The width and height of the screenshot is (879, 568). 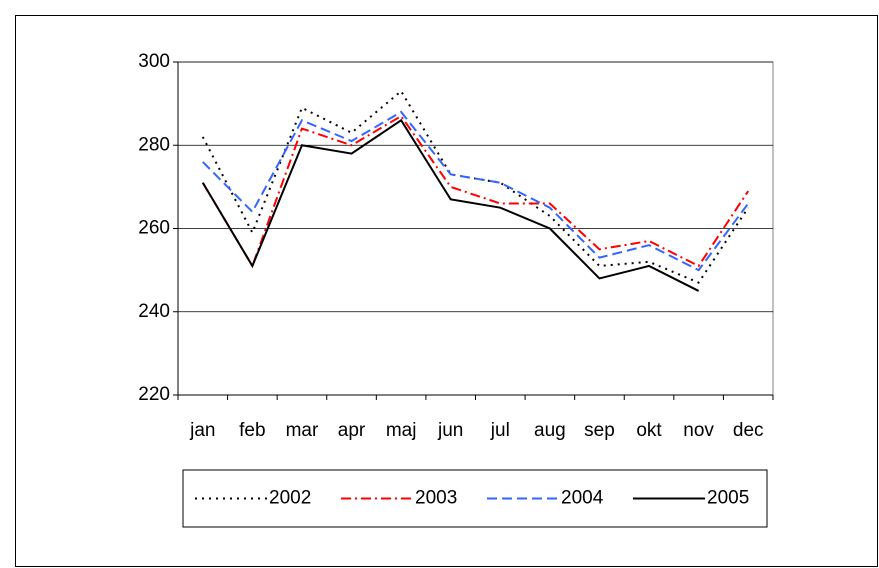 What do you see at coordinates (550, 430) in the screenshot?
I see `x-tick-label: aug` at bounding box center [550, 430].